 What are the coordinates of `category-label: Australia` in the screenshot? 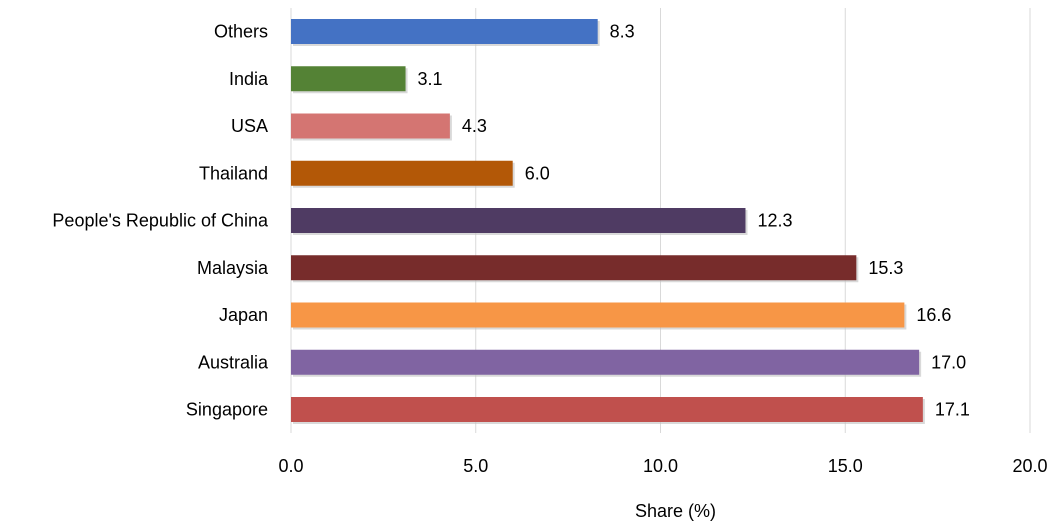 It's located at (233, 362).